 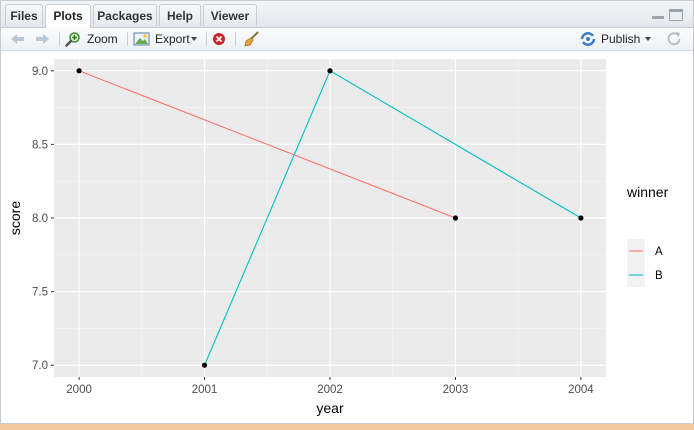 I want to click on remove-plot-icon, so click(x=219, y=39).